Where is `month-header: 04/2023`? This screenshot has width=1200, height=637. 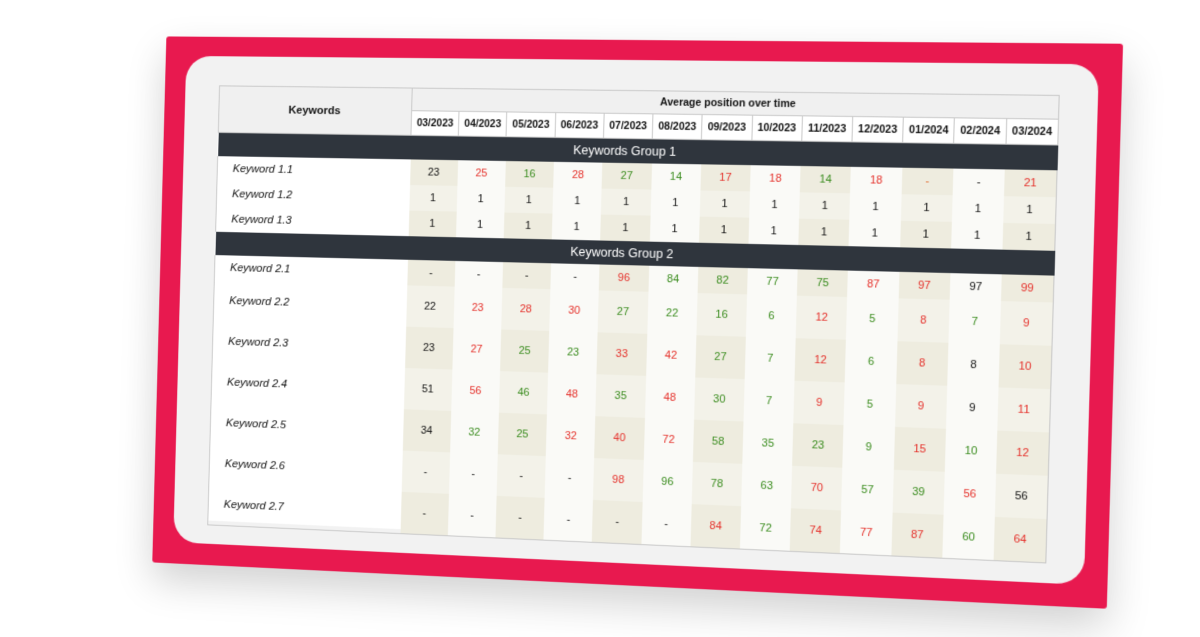 month-header: 04/2023 is located at coordinates (483, 123).